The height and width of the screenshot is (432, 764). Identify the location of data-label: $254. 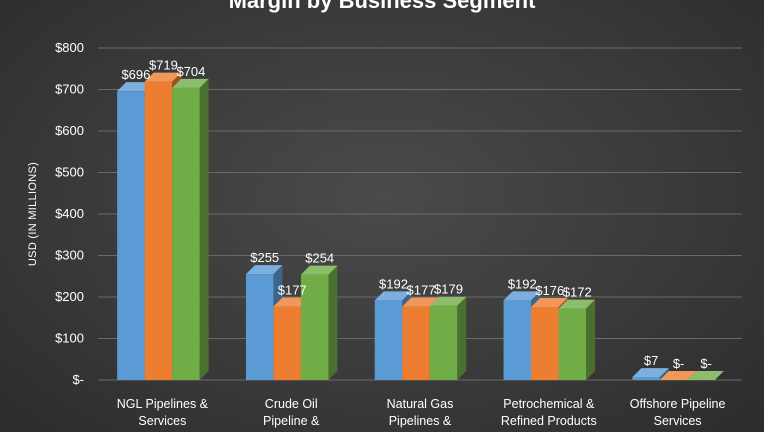
(319, 258).